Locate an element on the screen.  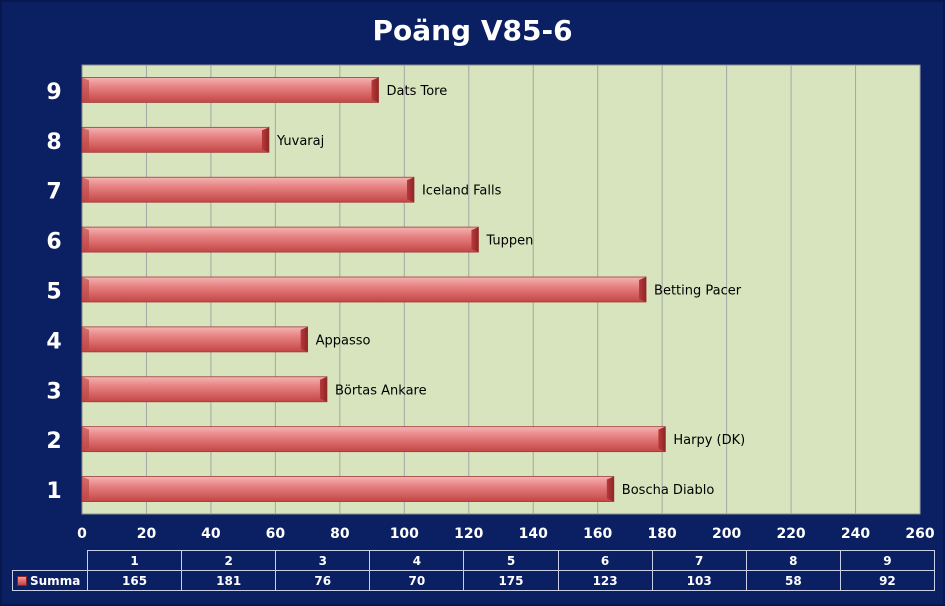
x-tick-label: 140 is located at coordinates (533, 534).